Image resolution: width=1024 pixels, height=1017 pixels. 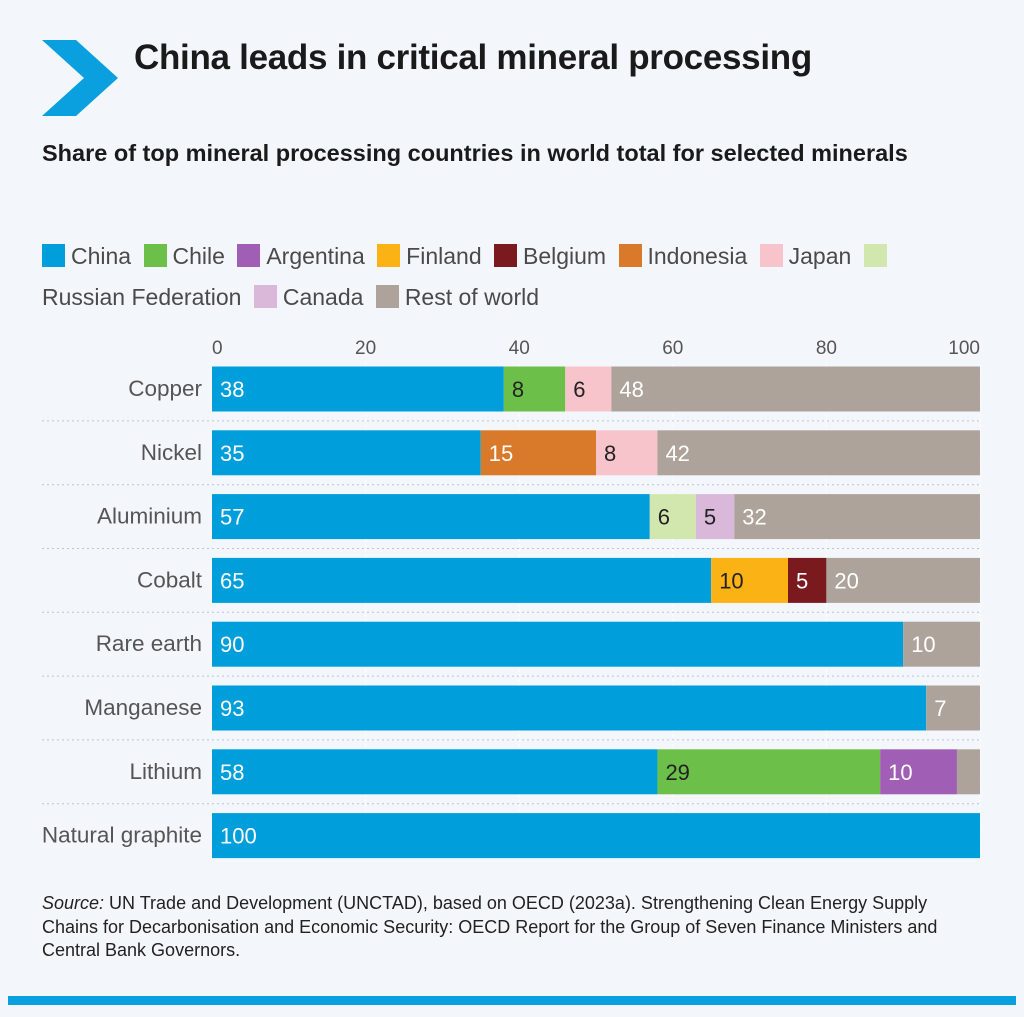 What do you see at coordinates (165, 771) in the screenshot?
I see `category-label: Lithium` at bounding box center [165, 771].